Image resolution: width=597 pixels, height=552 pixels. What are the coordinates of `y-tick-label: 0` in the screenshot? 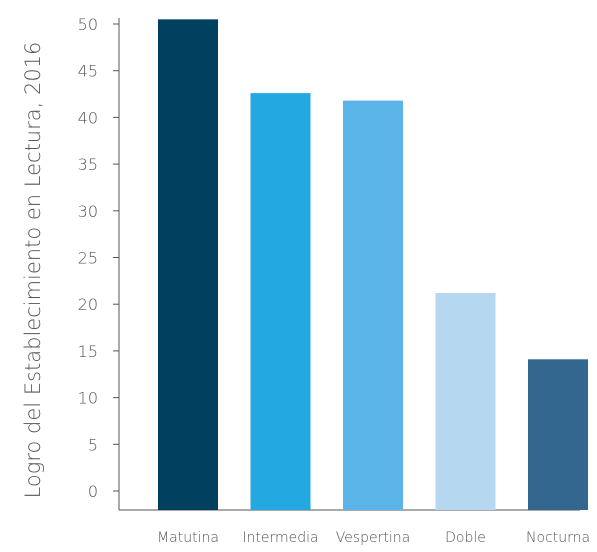 It's located at (93, 491).